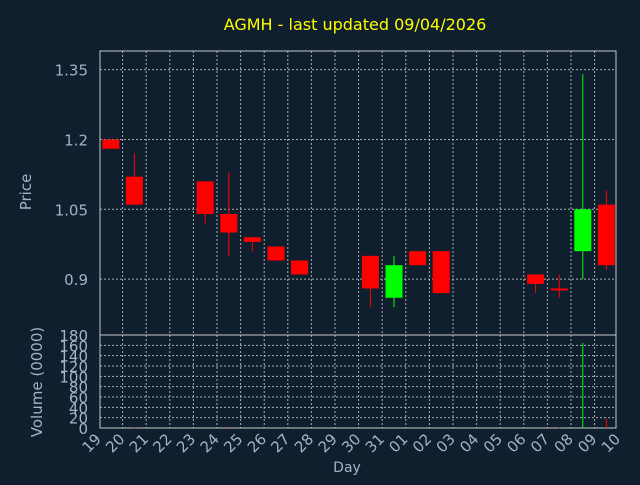 The width and height of the screenshot is (640, 485). What do you see at coordinates (76, 140) in the screenshot?
I see `price-tick-label: 1.2` at bounding box center [76, 140].